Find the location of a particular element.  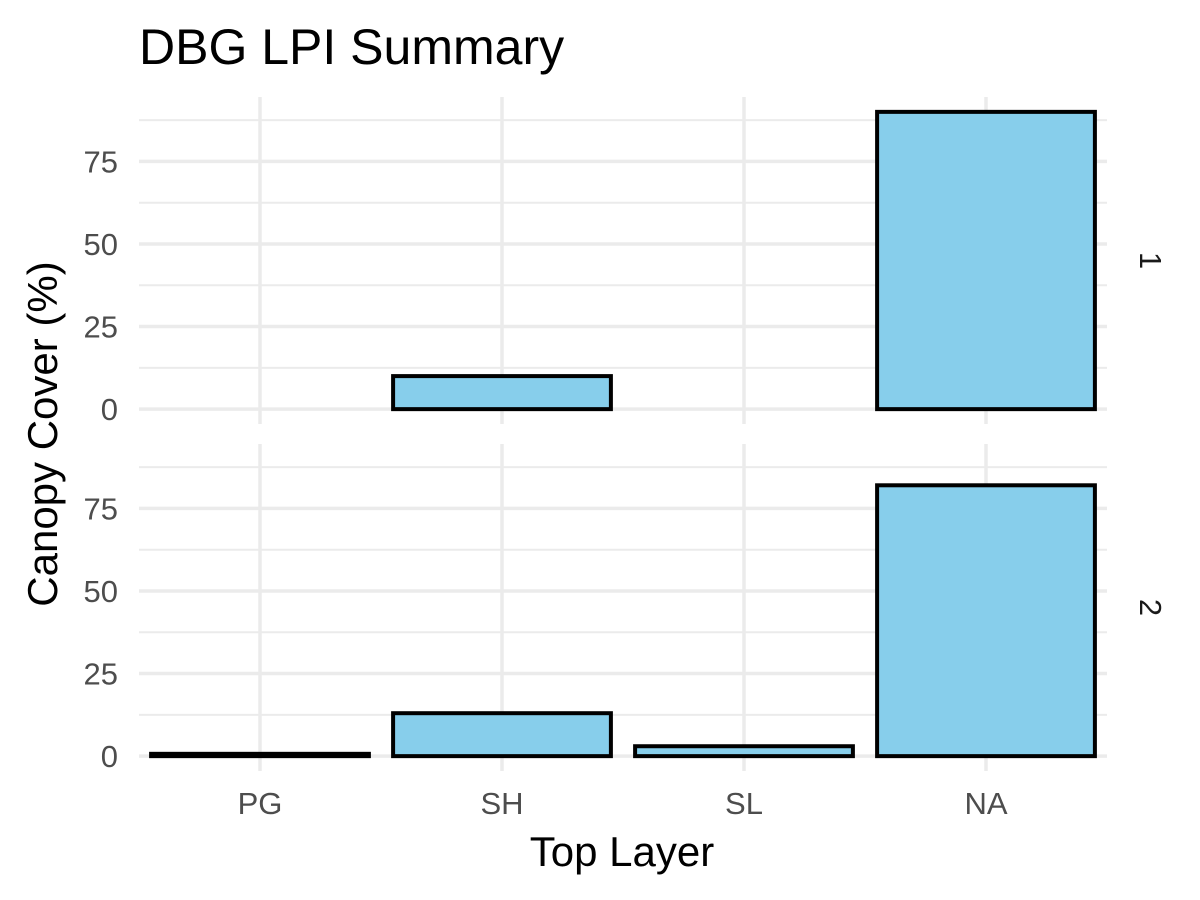

x-tick-label: SL is located at coordinates (744, 803).